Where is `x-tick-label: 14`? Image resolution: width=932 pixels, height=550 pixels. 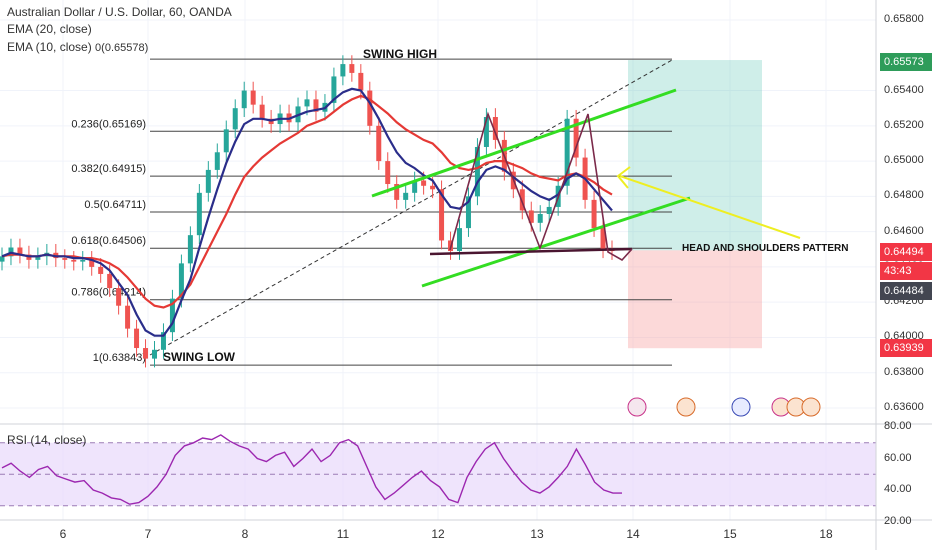
x-tick-label: 14 is located at coordinates (633, 534).